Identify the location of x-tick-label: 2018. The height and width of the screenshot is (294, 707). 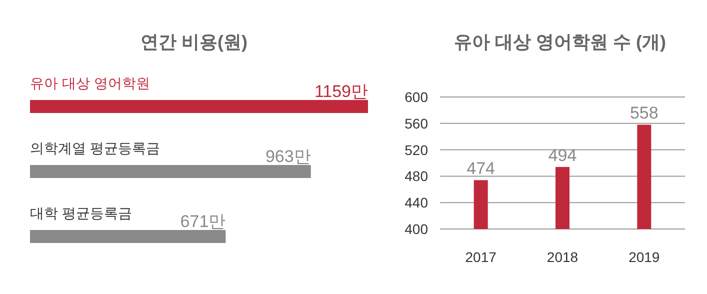
(562, 257).